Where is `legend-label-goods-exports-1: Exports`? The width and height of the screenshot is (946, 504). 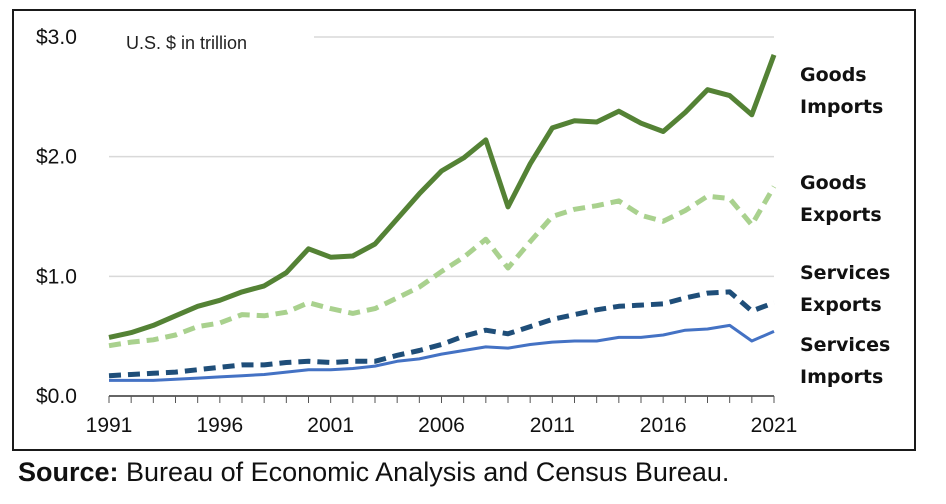 legend-label-goods-exports-1: Exports is located at coordinates (841, 215).